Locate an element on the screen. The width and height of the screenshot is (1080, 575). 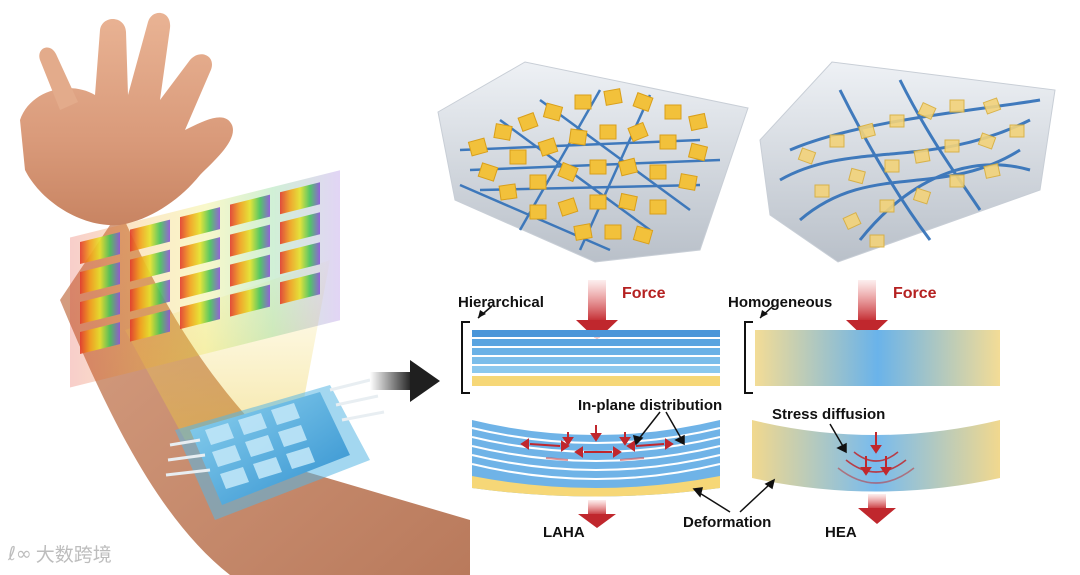
in-plane-distribution-label: In-plane distribution is located at coordinates (650, 405).